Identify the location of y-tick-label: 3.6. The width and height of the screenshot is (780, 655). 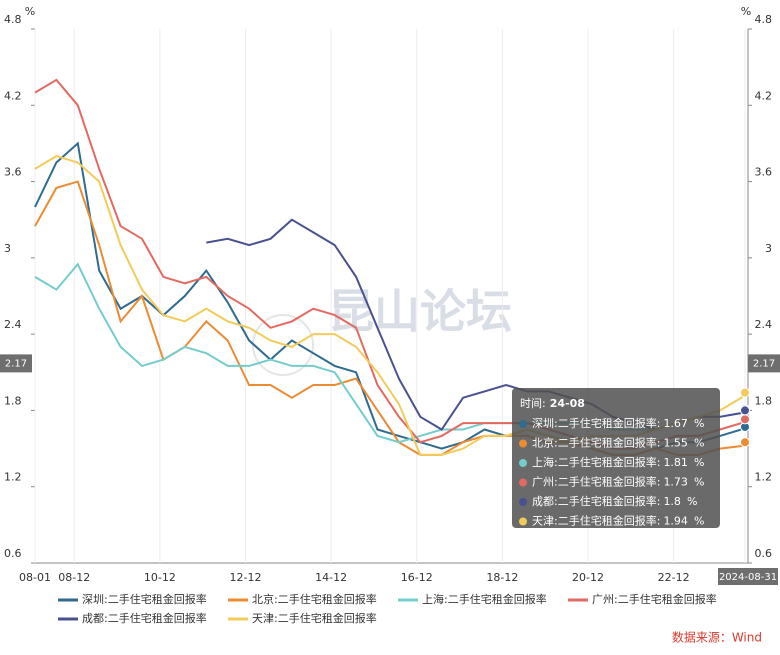
(13, 172).